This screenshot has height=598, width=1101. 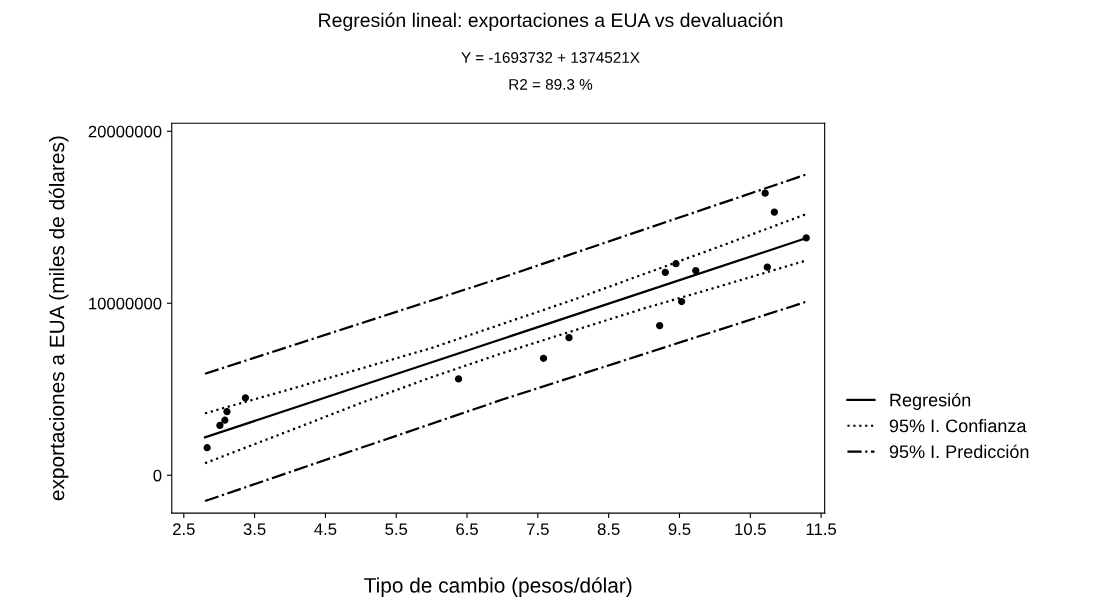 I want to click on chart-subtitle: Y = -1693732 + 1374521X, so click(x=550, y=57).